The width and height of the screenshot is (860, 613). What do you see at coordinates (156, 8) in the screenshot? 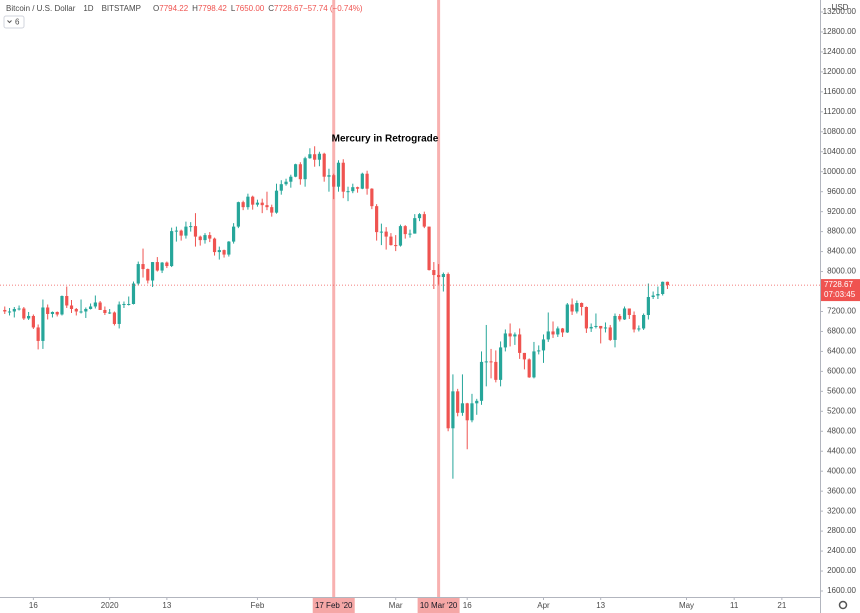
I see `legend-label: O` at bounding box center [156, 8].